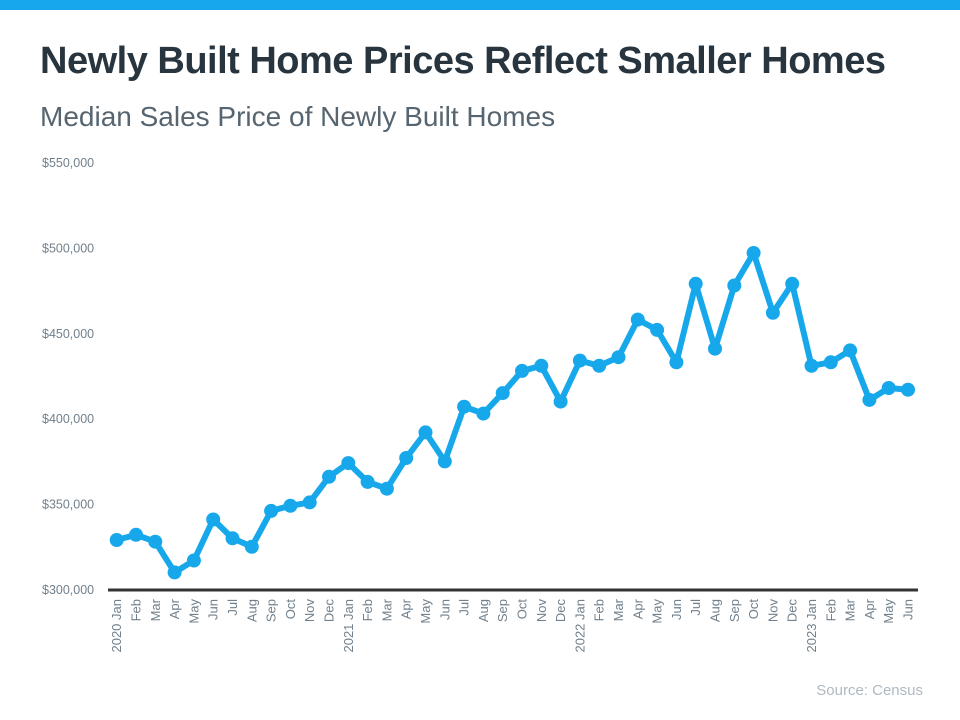 This screenshot has width=960, height=720. Describe the element at coordinates (68, 419) in the screenshot. I see `y-axis-tick-label: $400,000` at that location.